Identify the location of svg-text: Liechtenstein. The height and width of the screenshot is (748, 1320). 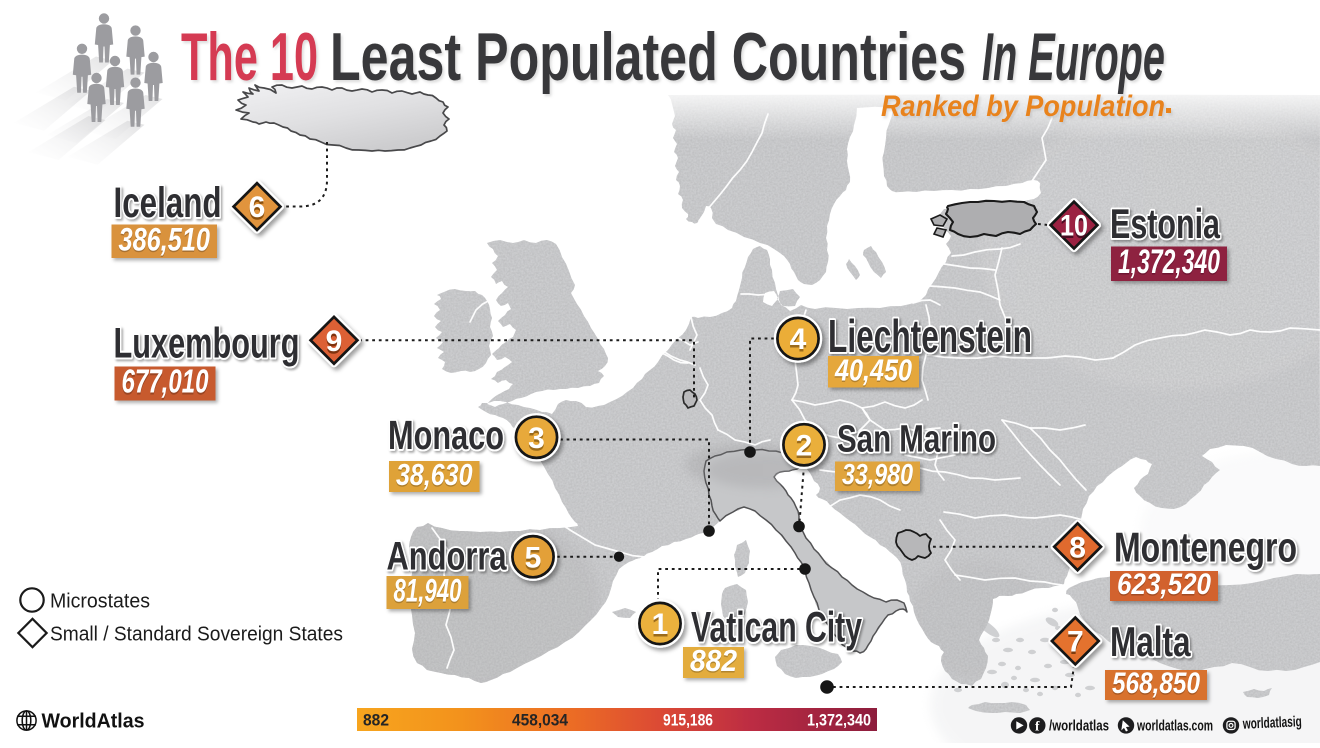
(930, 336).